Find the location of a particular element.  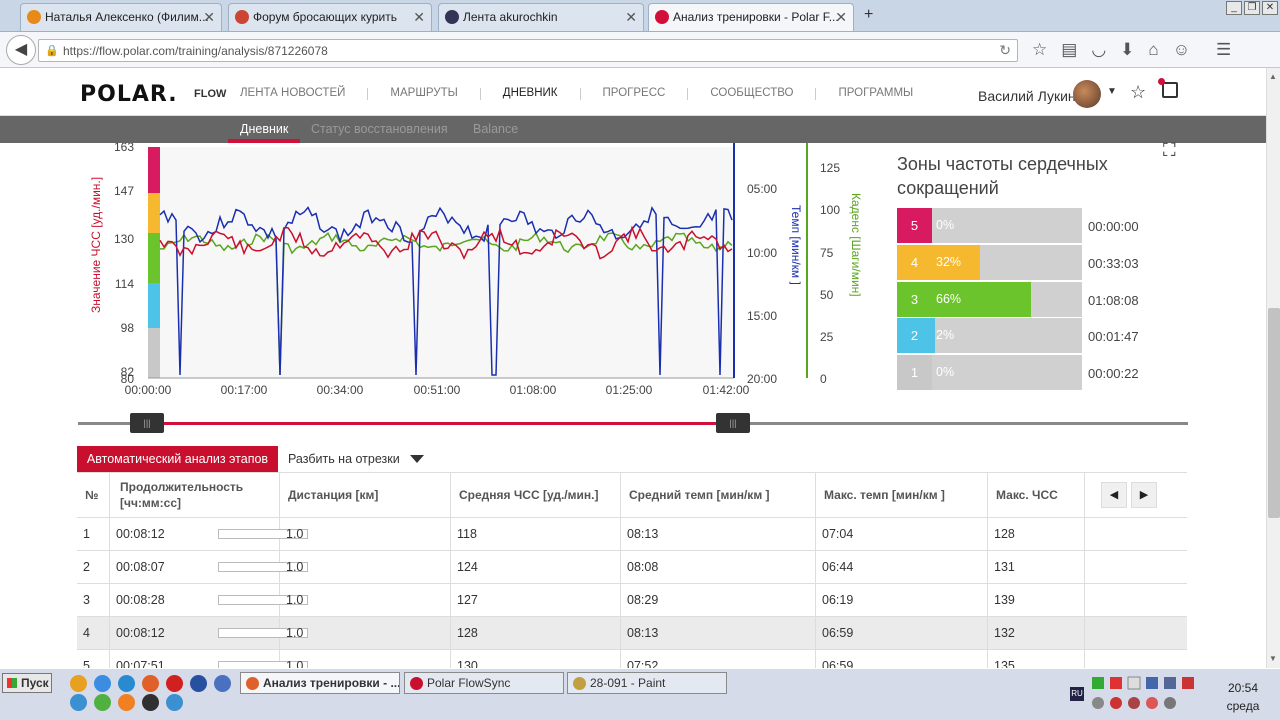

prev-columns-icon: ◀ is located at coordinates (1114, 495).